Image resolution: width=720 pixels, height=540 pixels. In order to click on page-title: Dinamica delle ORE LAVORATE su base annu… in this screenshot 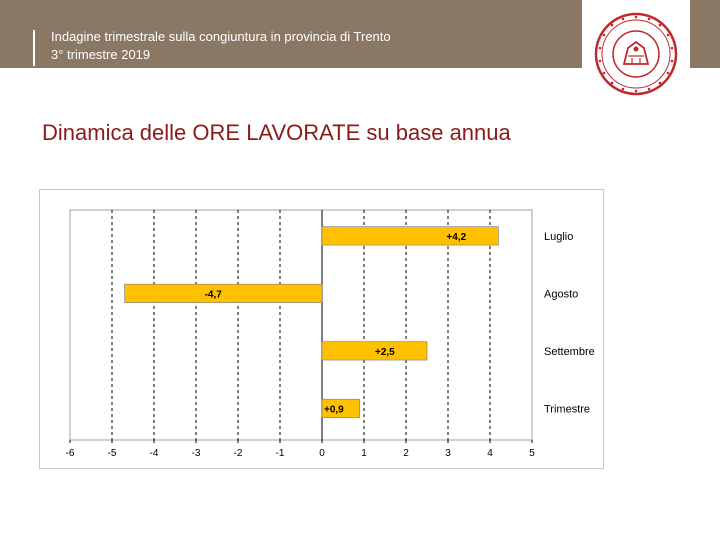, I will do `click(276, 132)`.